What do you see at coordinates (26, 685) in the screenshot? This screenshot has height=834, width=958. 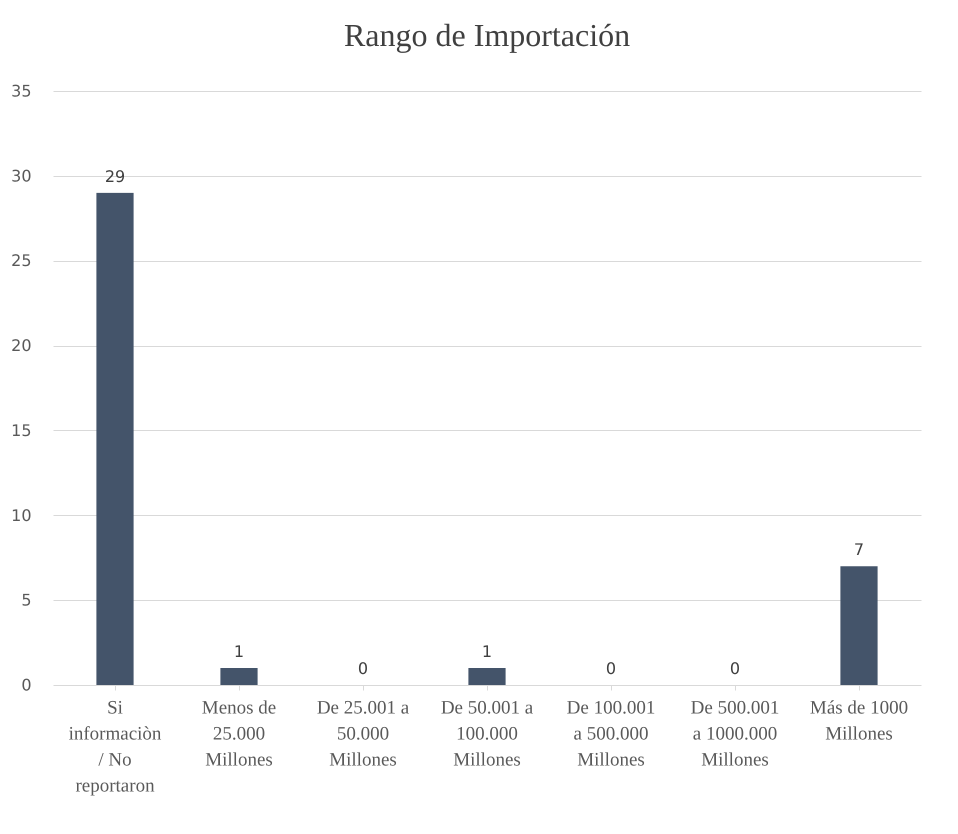 I see `y-tick-label: 0` at bounding box center [26, 685].